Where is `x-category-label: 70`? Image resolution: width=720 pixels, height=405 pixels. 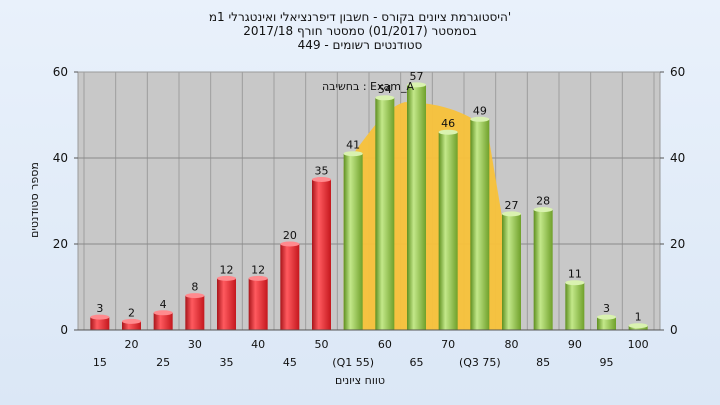
x-category-label: 70 is located at coordinates (448, 344).